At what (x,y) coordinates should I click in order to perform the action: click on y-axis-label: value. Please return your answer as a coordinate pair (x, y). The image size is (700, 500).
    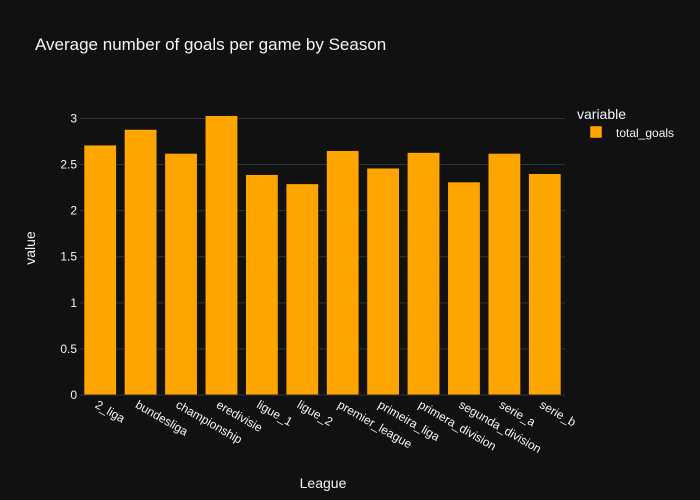
    Looking at the image, I should click on (30, 248).